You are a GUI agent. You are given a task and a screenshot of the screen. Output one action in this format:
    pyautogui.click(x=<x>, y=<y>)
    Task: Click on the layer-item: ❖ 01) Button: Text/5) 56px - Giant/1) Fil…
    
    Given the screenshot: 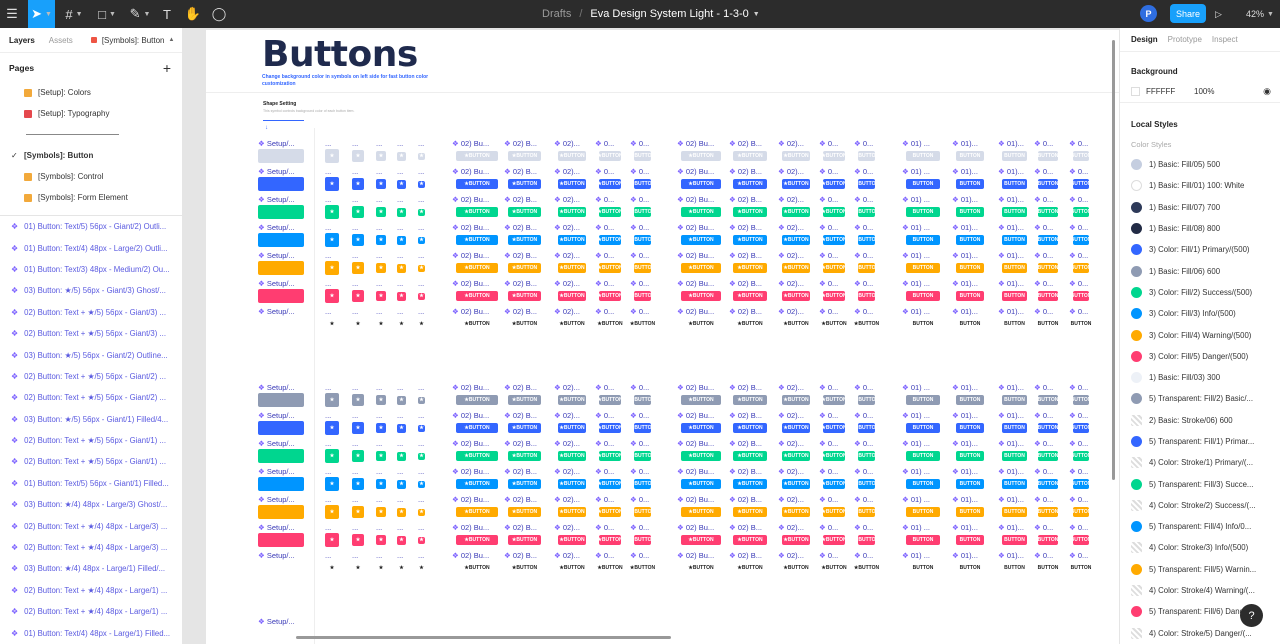 What is the action you would take?
    pyautogui.click(x=91, y=483)
    